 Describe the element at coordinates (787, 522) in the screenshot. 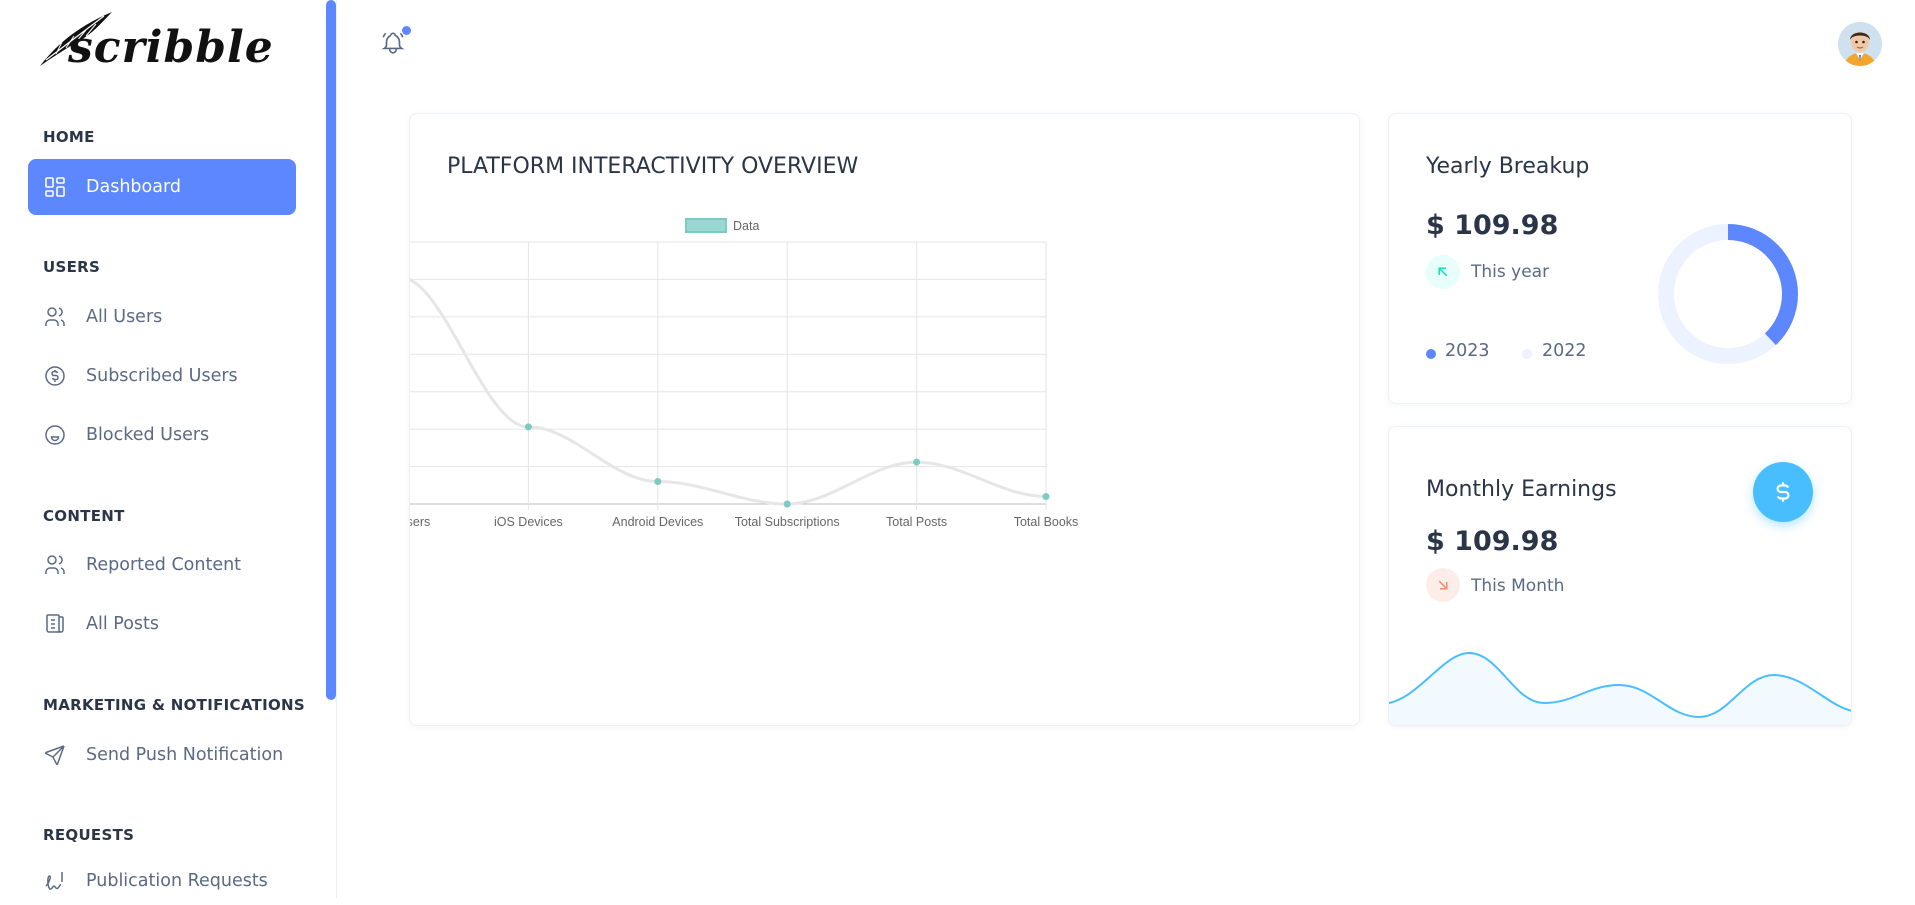

I see `x-tick-label: Total Subscriptions` at that location.